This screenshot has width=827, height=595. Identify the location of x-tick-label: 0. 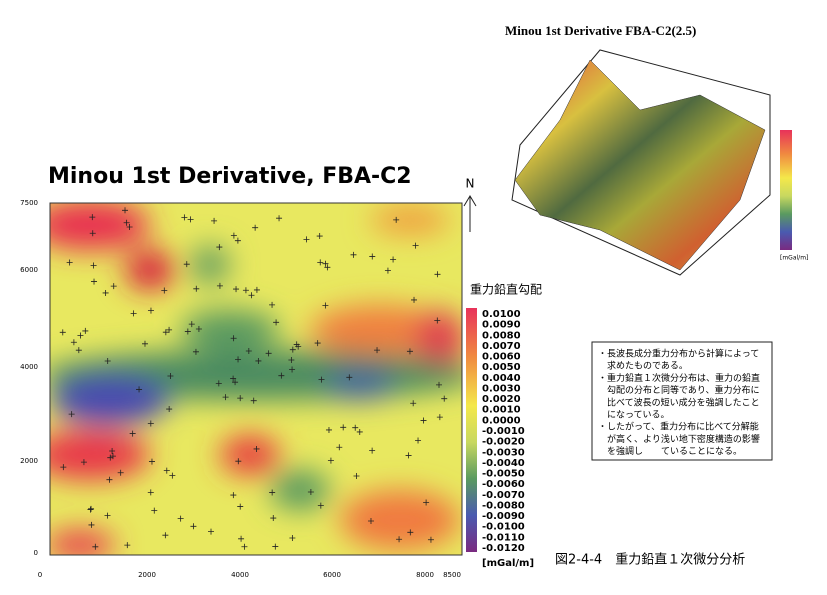
(40, 575).